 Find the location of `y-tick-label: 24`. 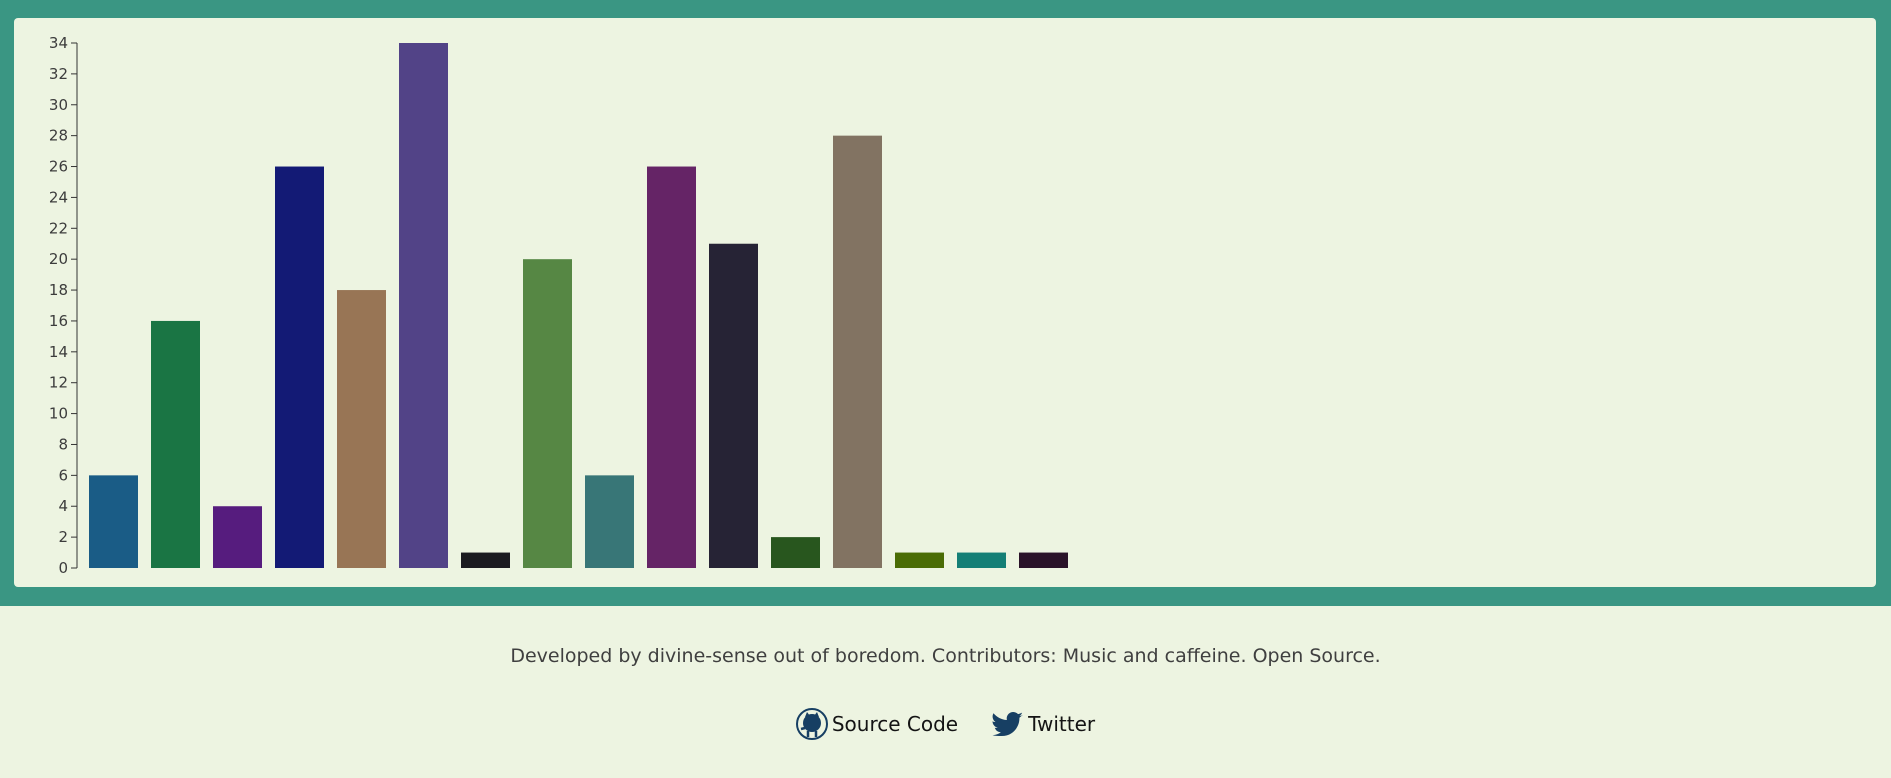

y-tick-label: 24 is located at coordinates (58, 197).